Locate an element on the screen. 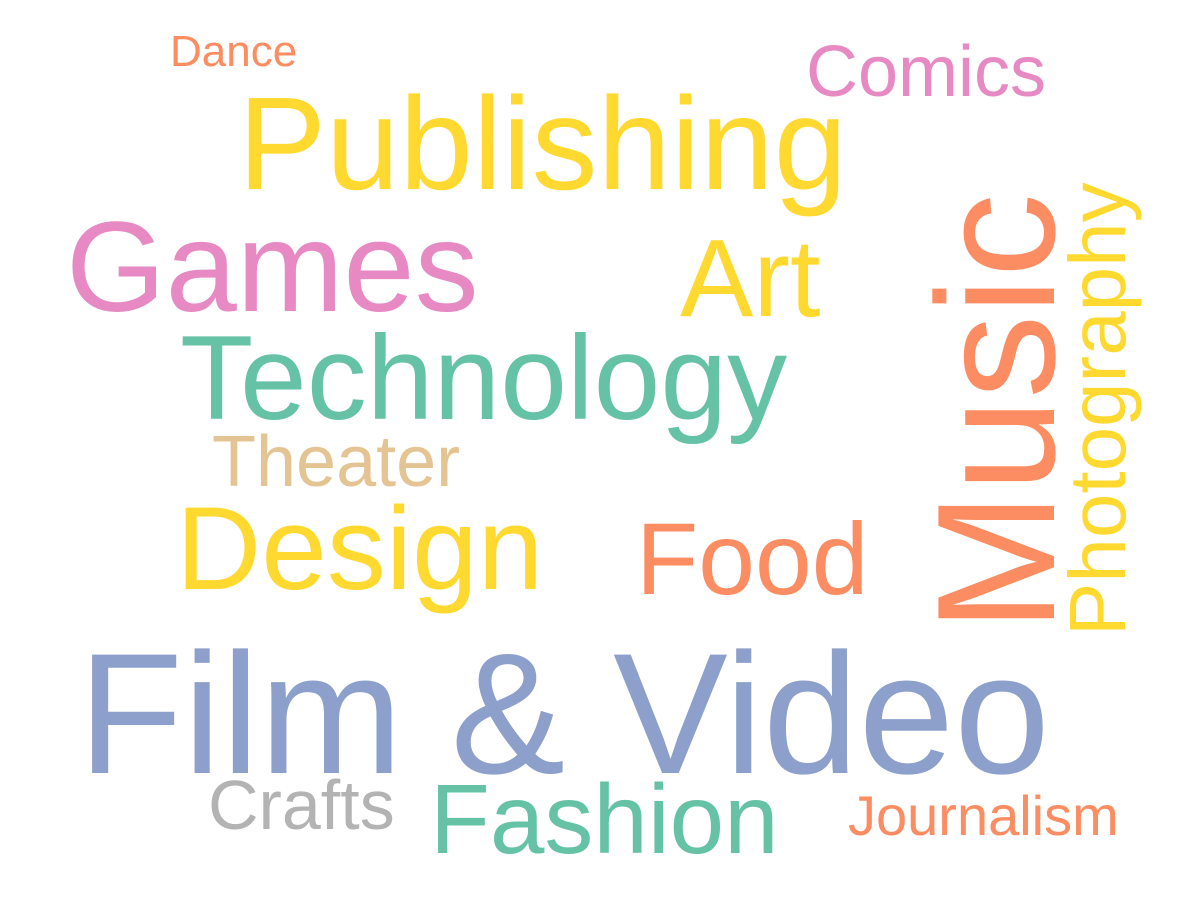  word-theater: Theater is located at coordinates (336, 462).